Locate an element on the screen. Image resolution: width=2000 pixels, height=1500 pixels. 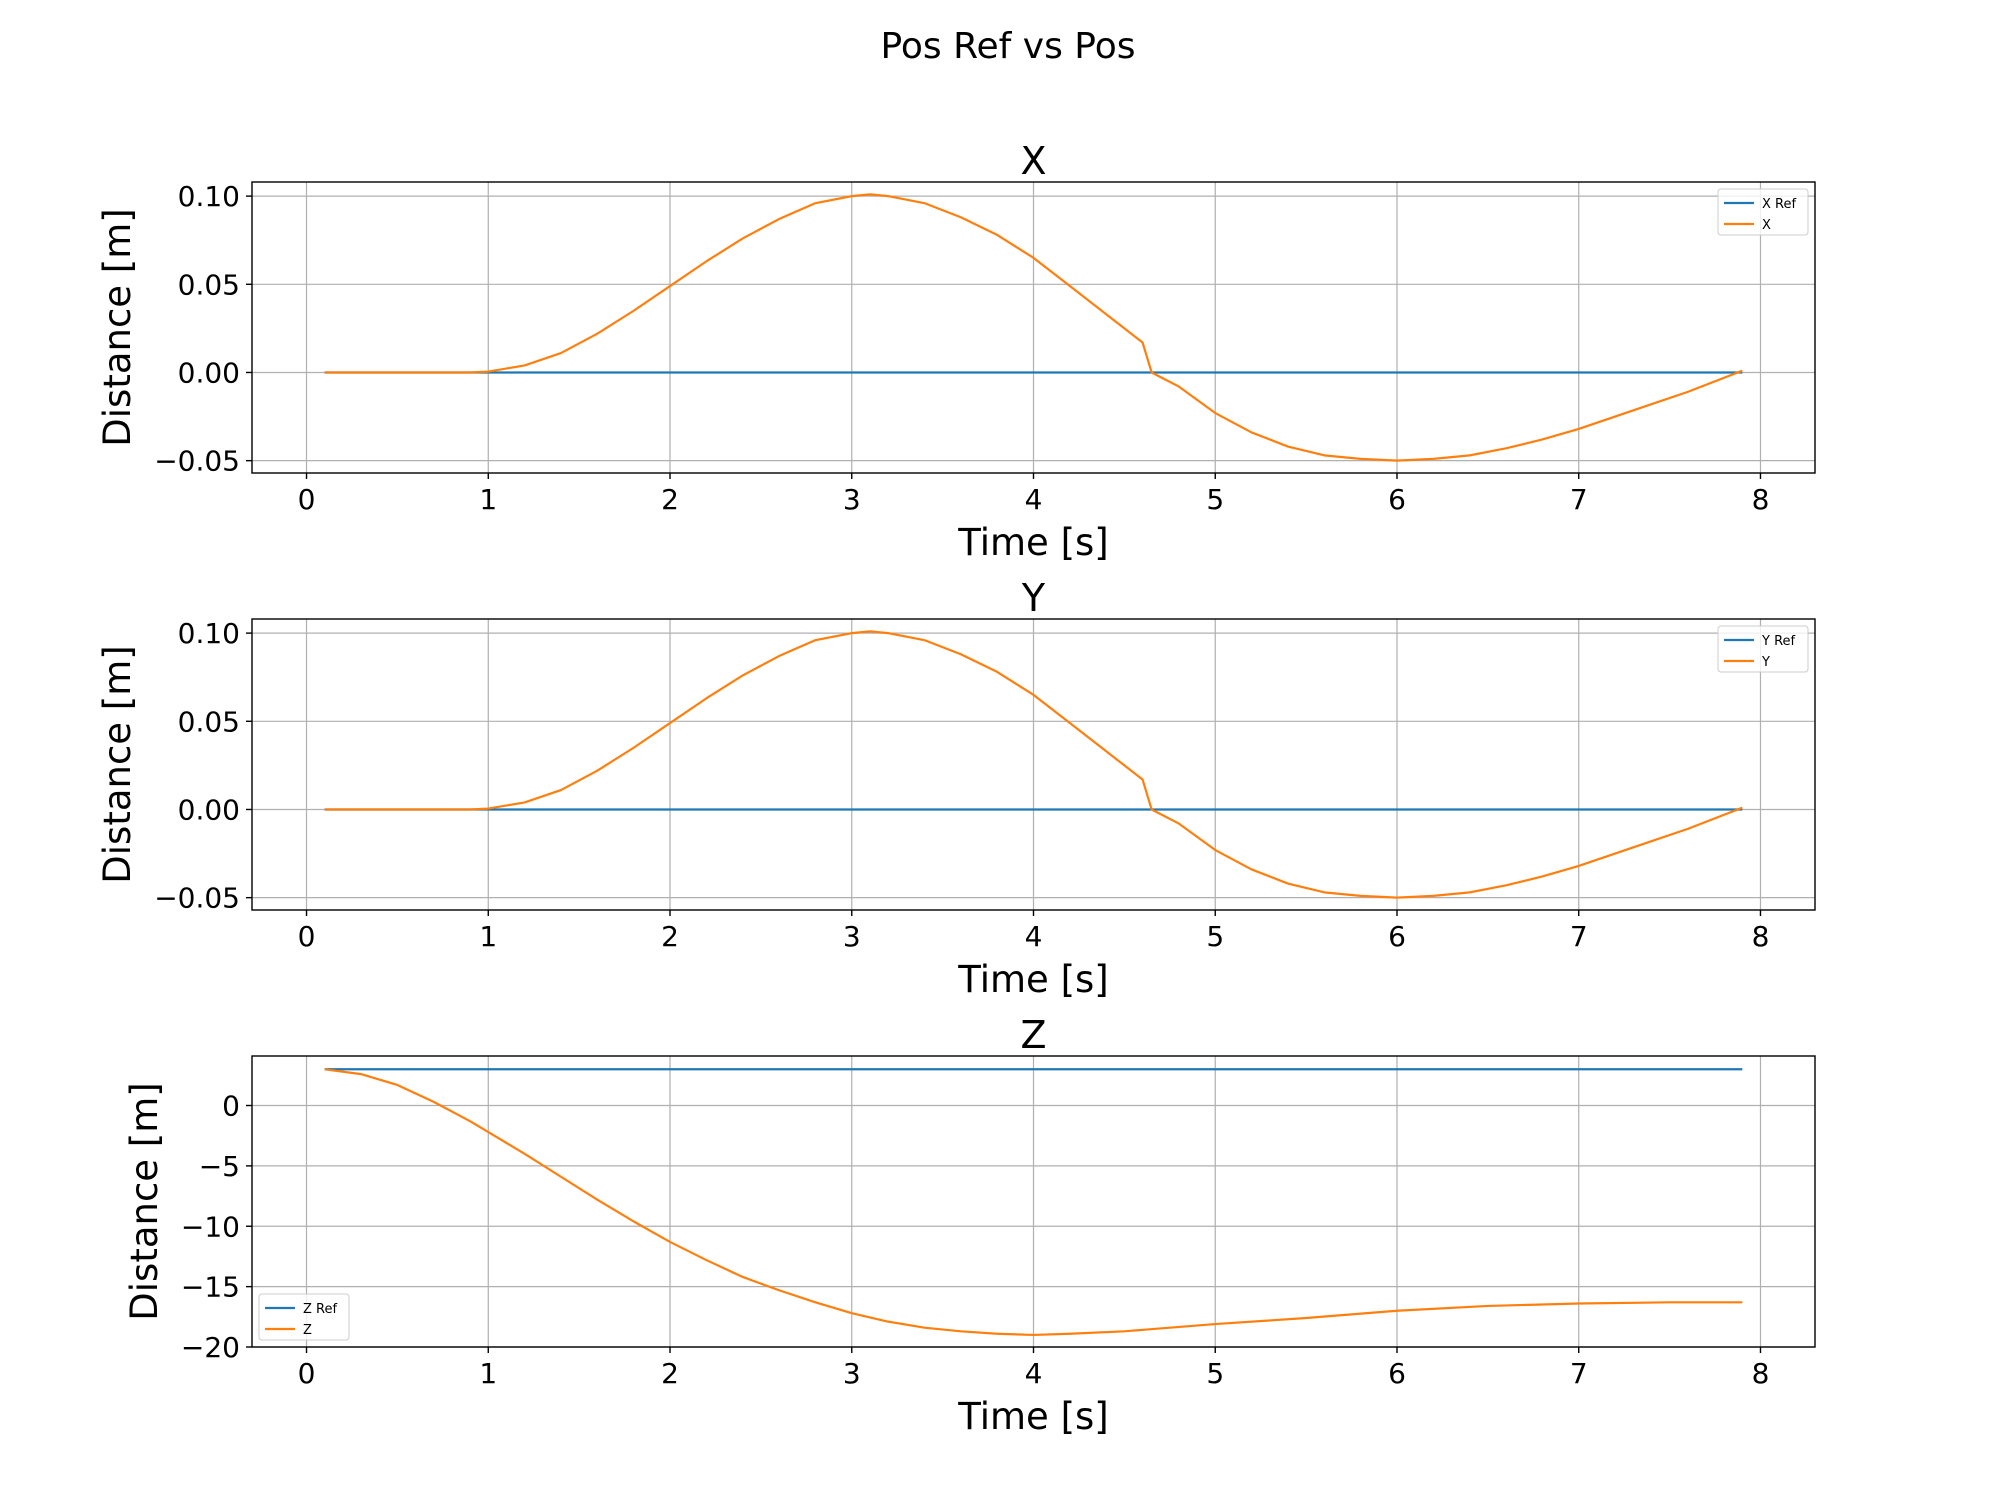
y-tick-label: −10 is located at coordinates (210, 1226).